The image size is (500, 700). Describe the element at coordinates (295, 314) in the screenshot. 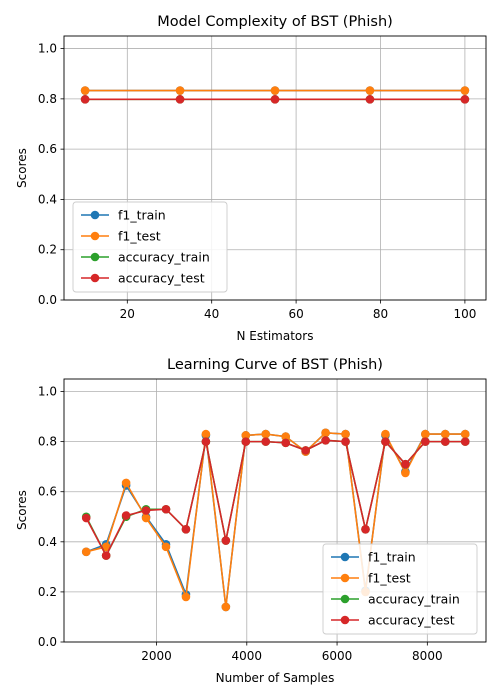

I see `x-tick-label: 60` at that location.